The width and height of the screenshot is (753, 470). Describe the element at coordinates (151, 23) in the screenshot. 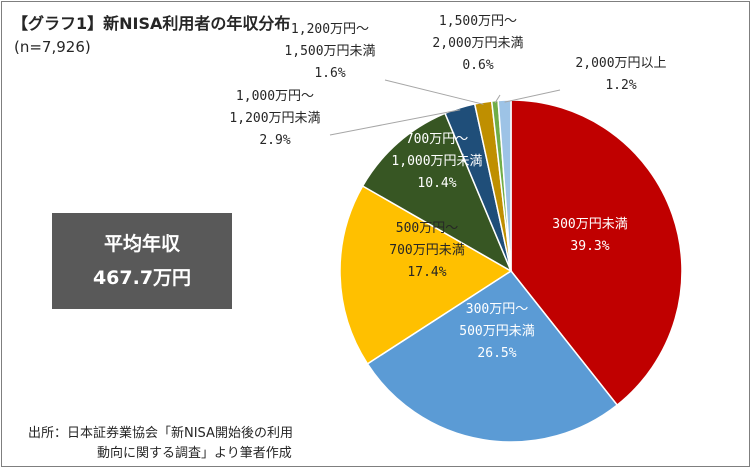

I see `chart-title: 【グラフ1】新NISA利用者の年収分布` at that location.